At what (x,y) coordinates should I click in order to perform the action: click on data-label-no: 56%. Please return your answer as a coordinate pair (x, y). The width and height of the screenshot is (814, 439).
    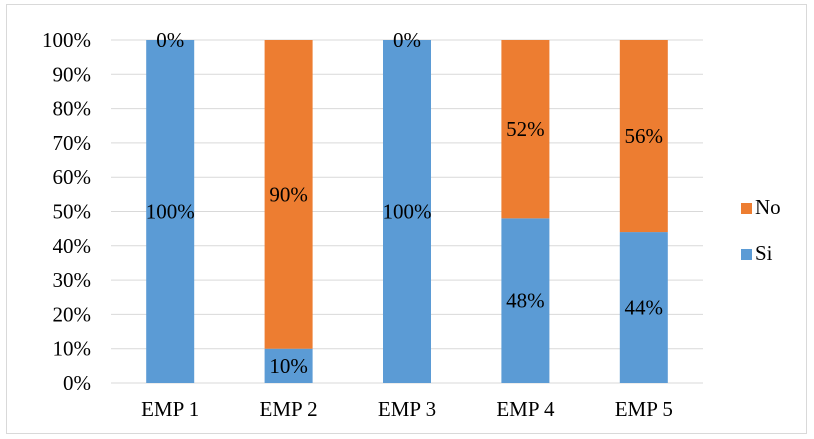
    Looking at the image, I should click on (644, 136).